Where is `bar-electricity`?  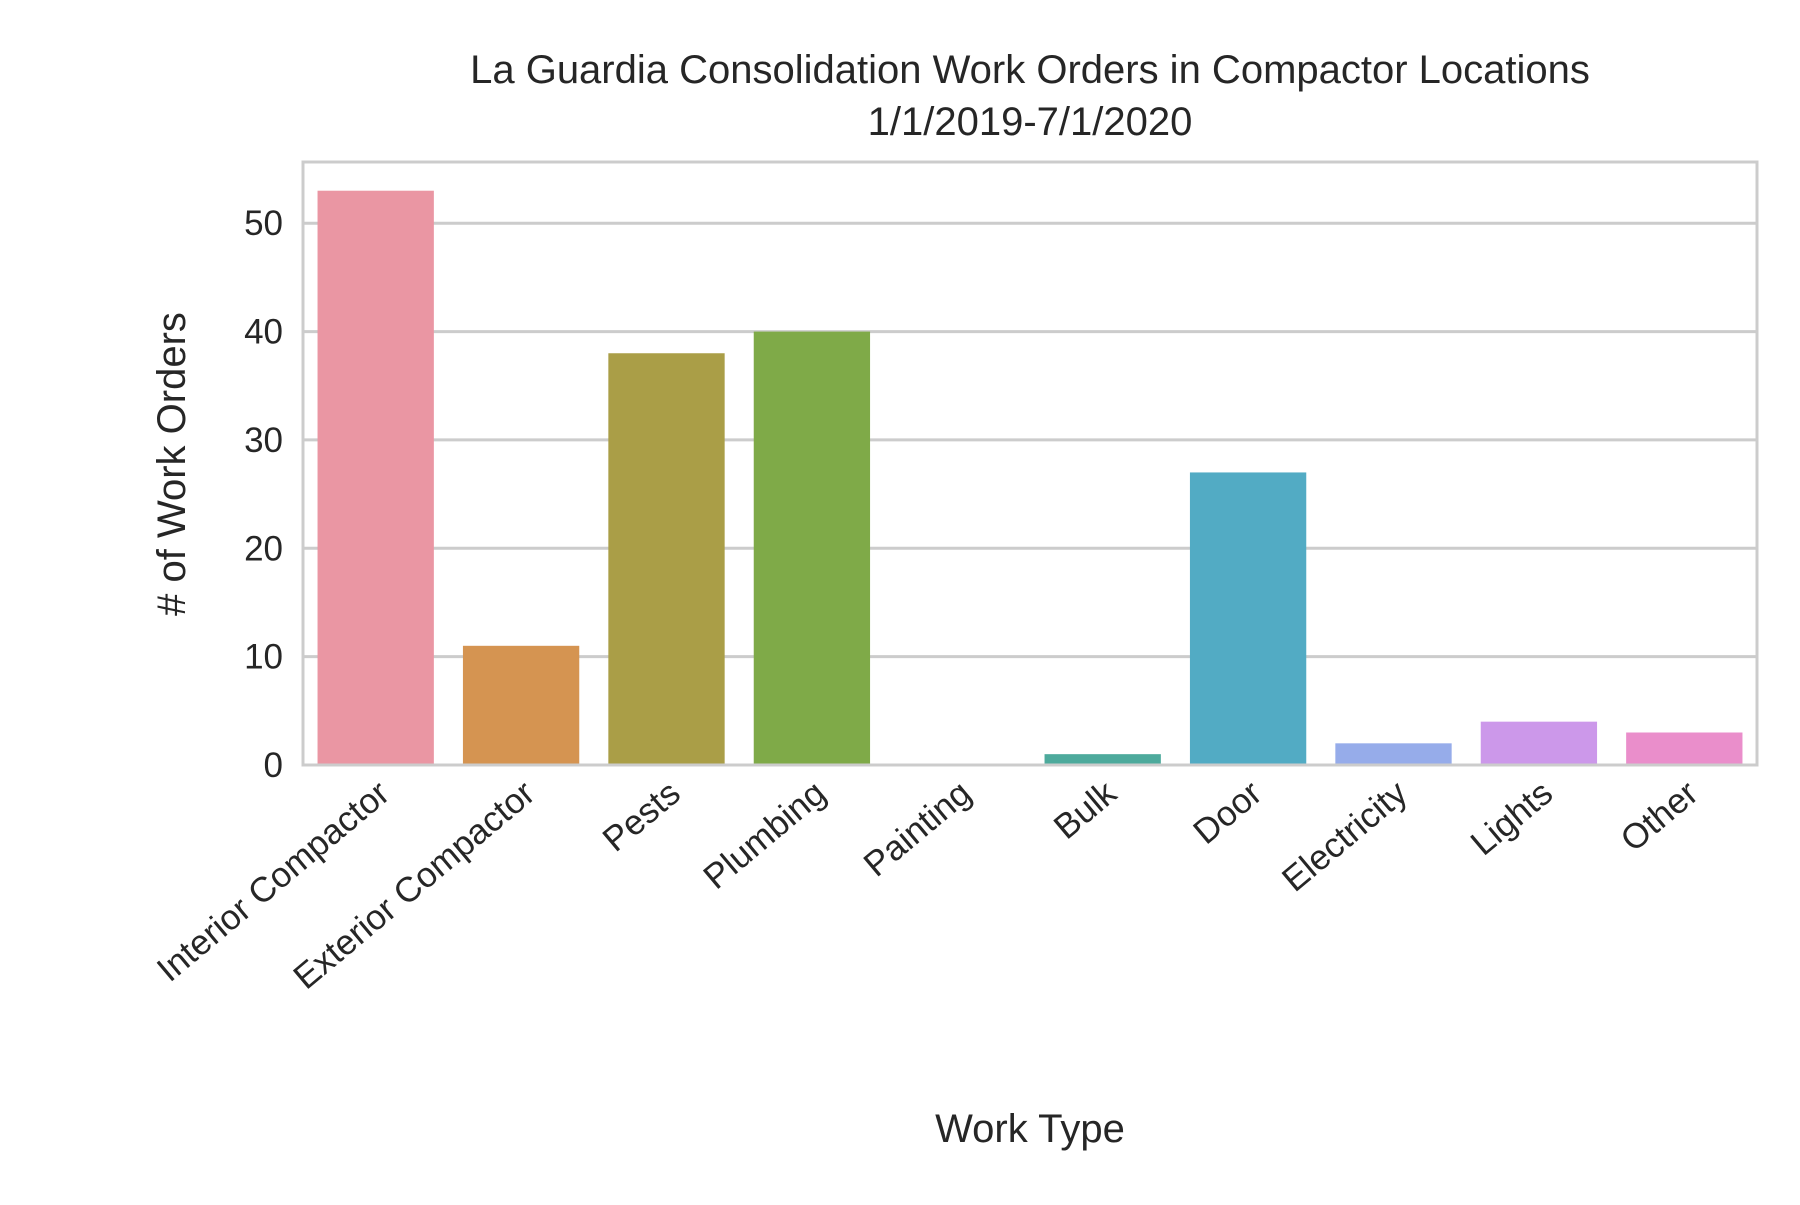 bar-electricity is located at coordinates (1393, 754).